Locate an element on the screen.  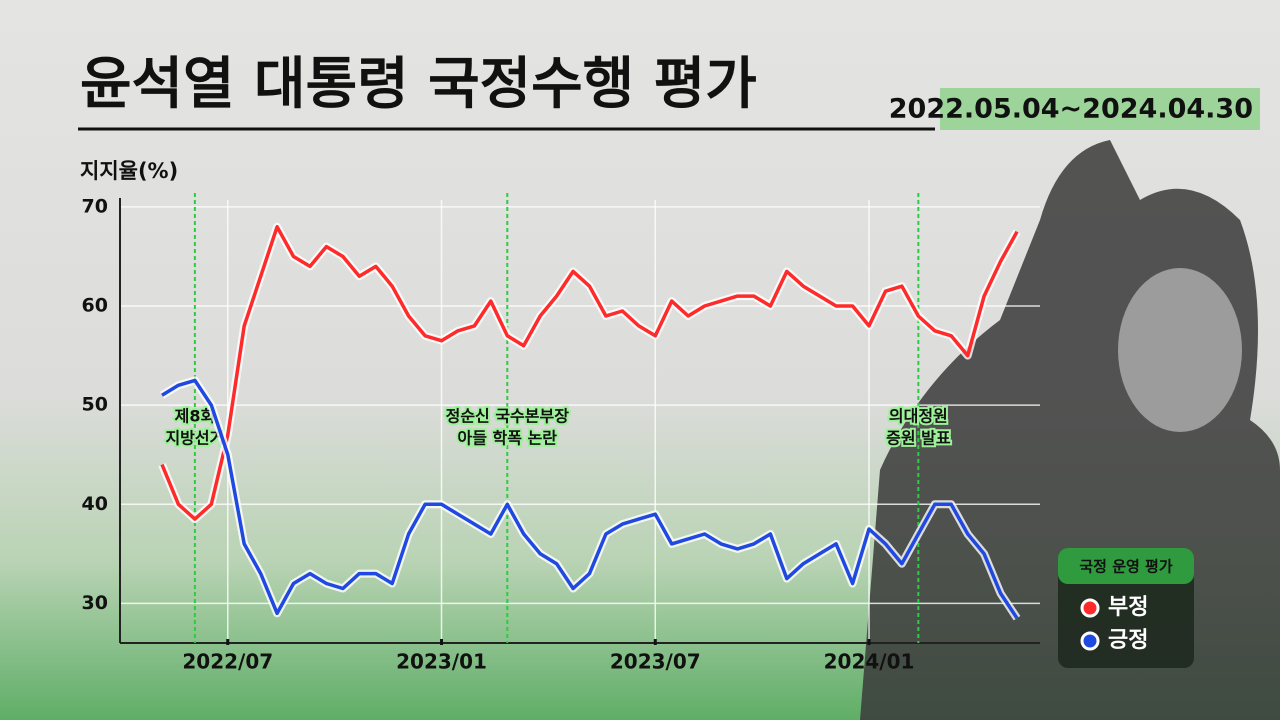
legend-header is located at coordinates (1126, 566).